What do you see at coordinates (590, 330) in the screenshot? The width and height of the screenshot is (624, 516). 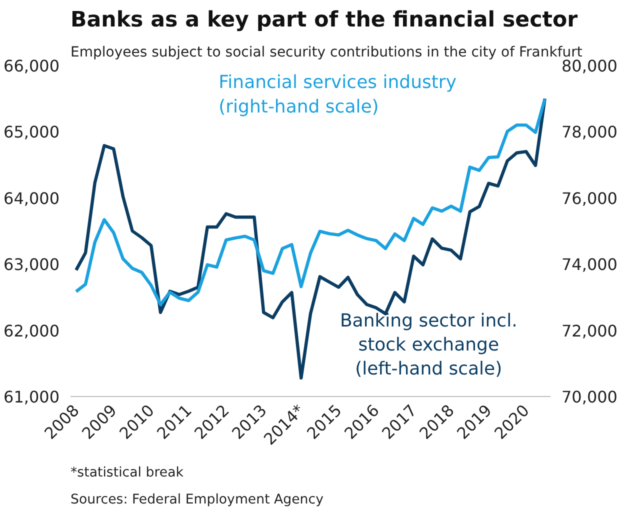 I see `y2-tick-label: 72,000` at bounding box center [590, 330].